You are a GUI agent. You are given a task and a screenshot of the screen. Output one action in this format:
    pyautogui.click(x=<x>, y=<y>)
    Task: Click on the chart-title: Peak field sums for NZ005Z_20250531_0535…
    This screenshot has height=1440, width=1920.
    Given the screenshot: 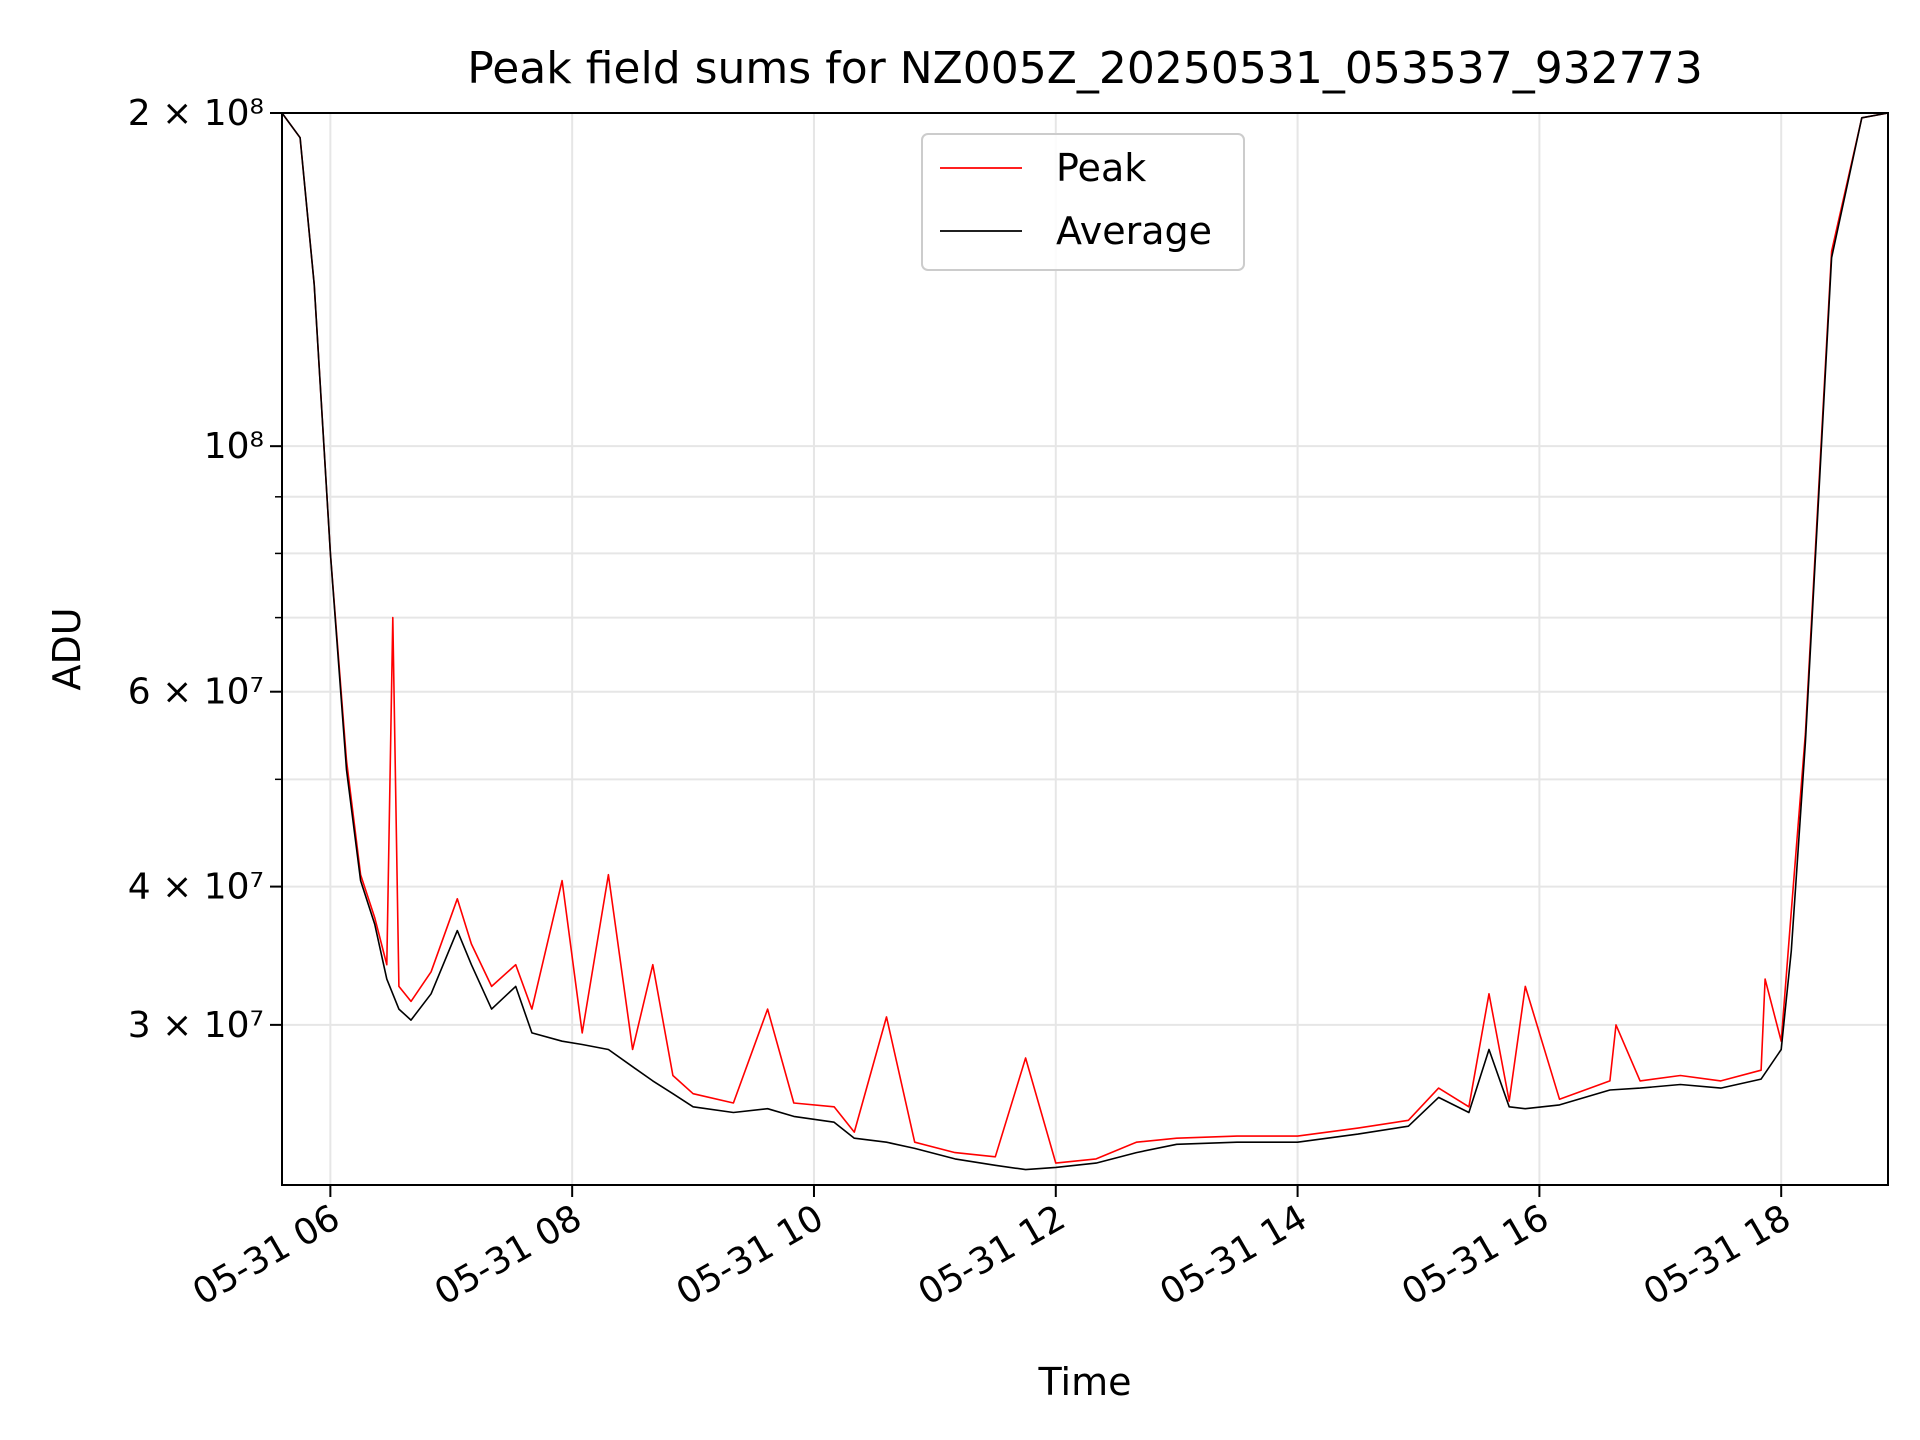 What is the action you would take?
    pyautogui.click(x=1085, y=68)
    